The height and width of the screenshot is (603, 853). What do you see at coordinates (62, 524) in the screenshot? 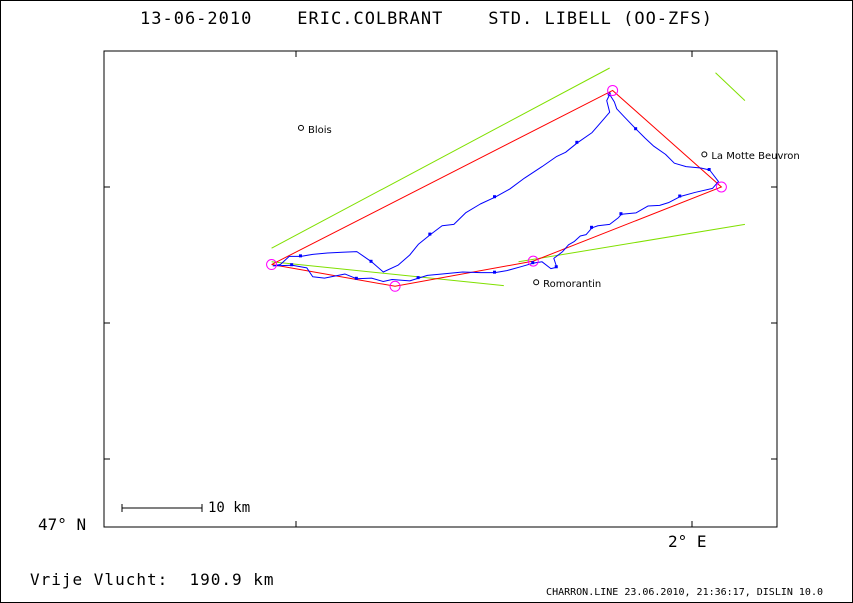
I see `latitude-axis-label: 47° N` at bounding box center [62, 524].